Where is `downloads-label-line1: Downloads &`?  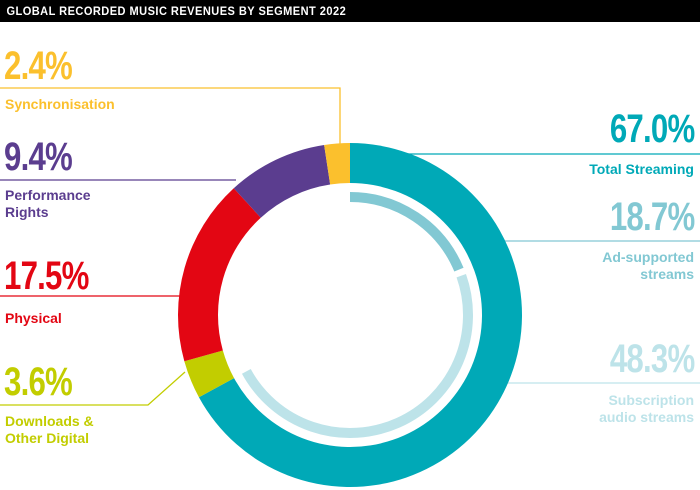
downloads-label-line1: Downloads & is located at coordinates (49, 421).